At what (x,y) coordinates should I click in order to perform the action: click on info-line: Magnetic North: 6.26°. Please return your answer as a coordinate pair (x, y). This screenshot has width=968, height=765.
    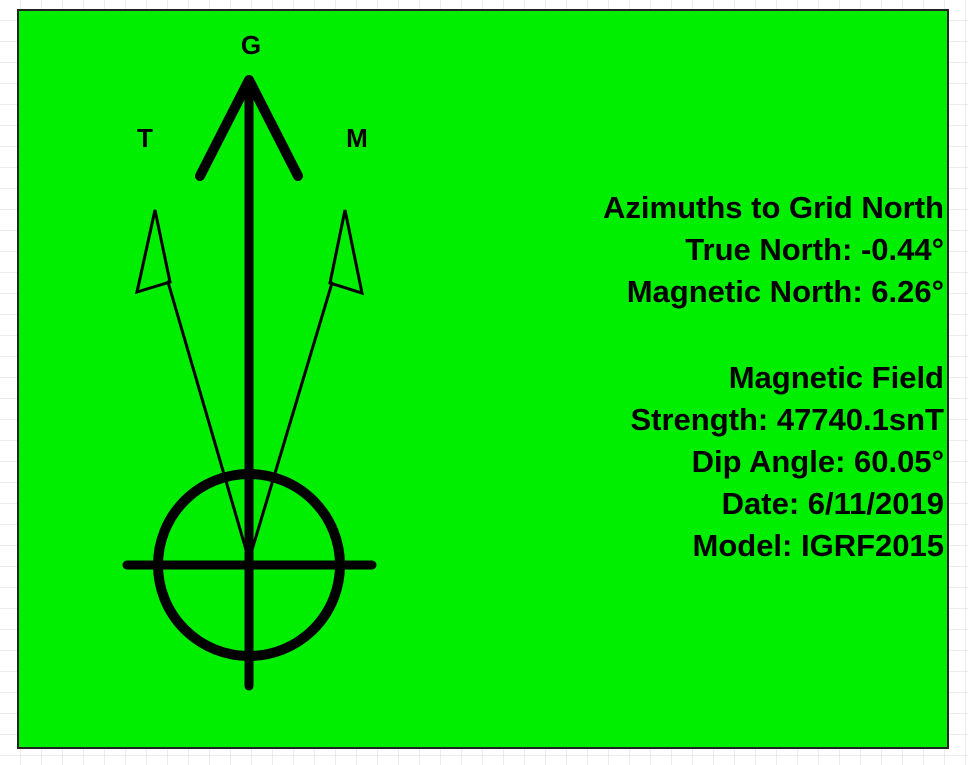
    Looking at the image, I should click on (785, 291).